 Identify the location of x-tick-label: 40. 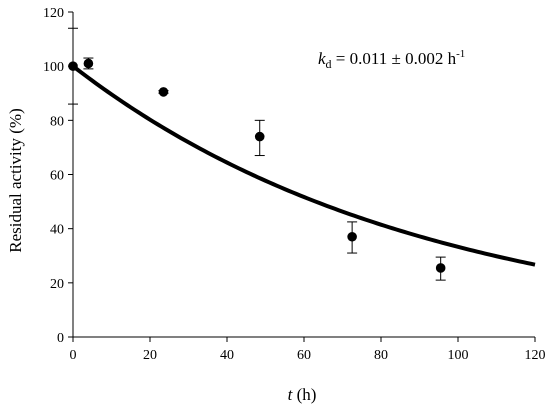
(227, 355).